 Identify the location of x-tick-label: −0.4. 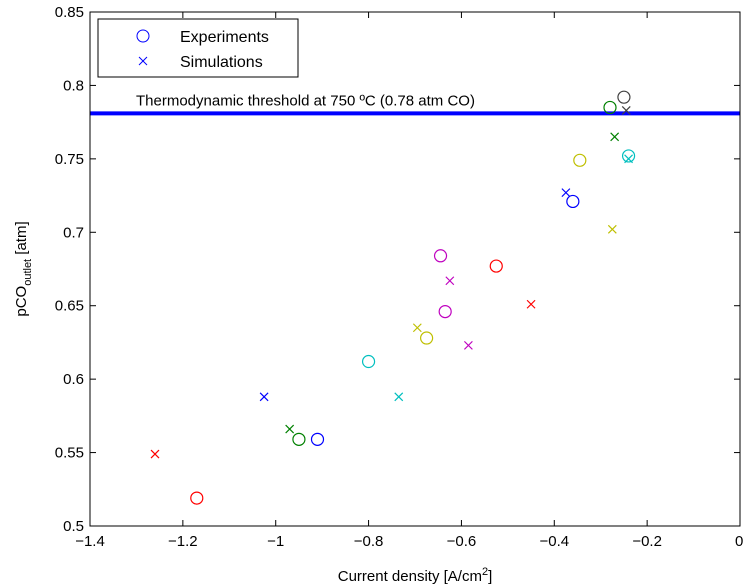
(554, 541).